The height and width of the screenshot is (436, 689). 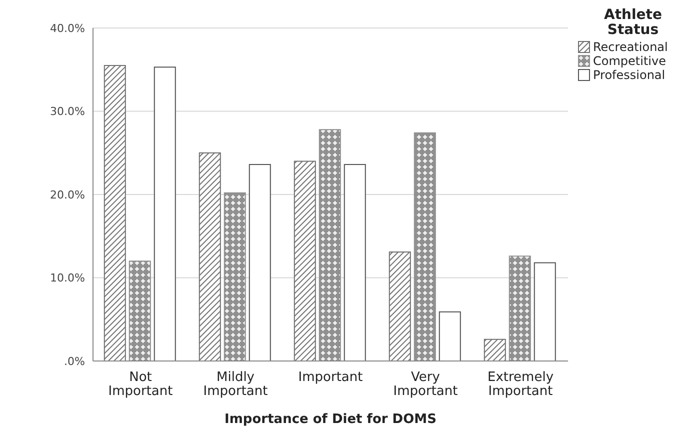 I want to click on legend-label: Professional, so click(x=629, y=75).